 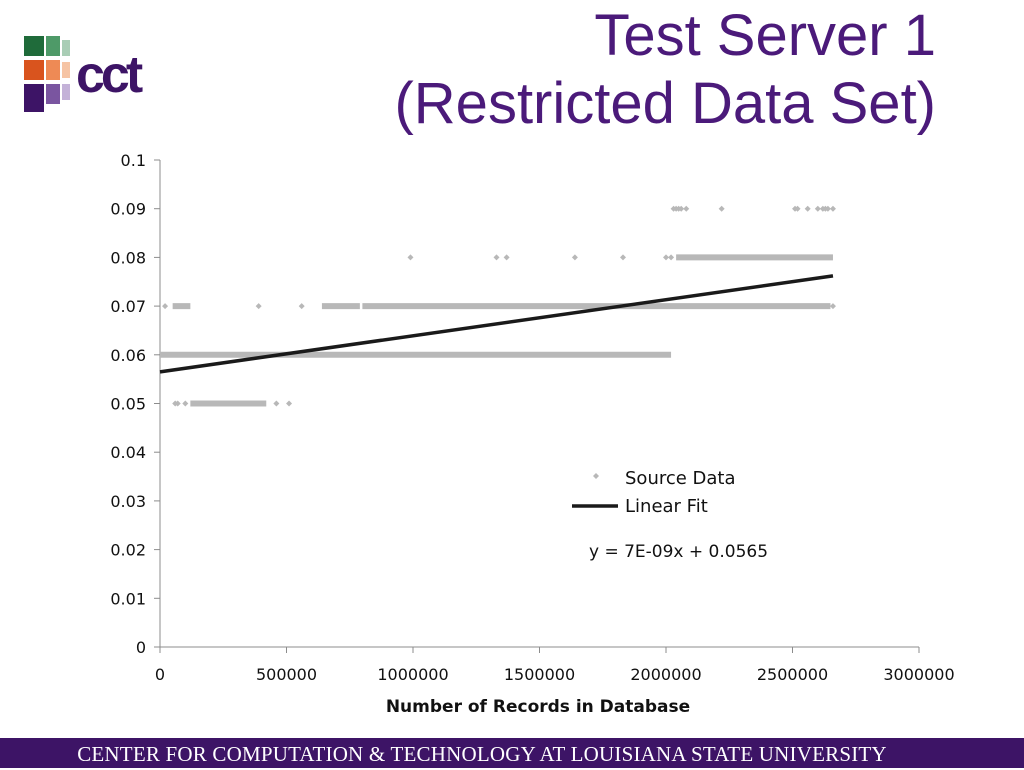 What do you see at coordinates (128, 501) in the screenshot?
I see `y-tick-label: 0.03` at bounding box center [128, 501].